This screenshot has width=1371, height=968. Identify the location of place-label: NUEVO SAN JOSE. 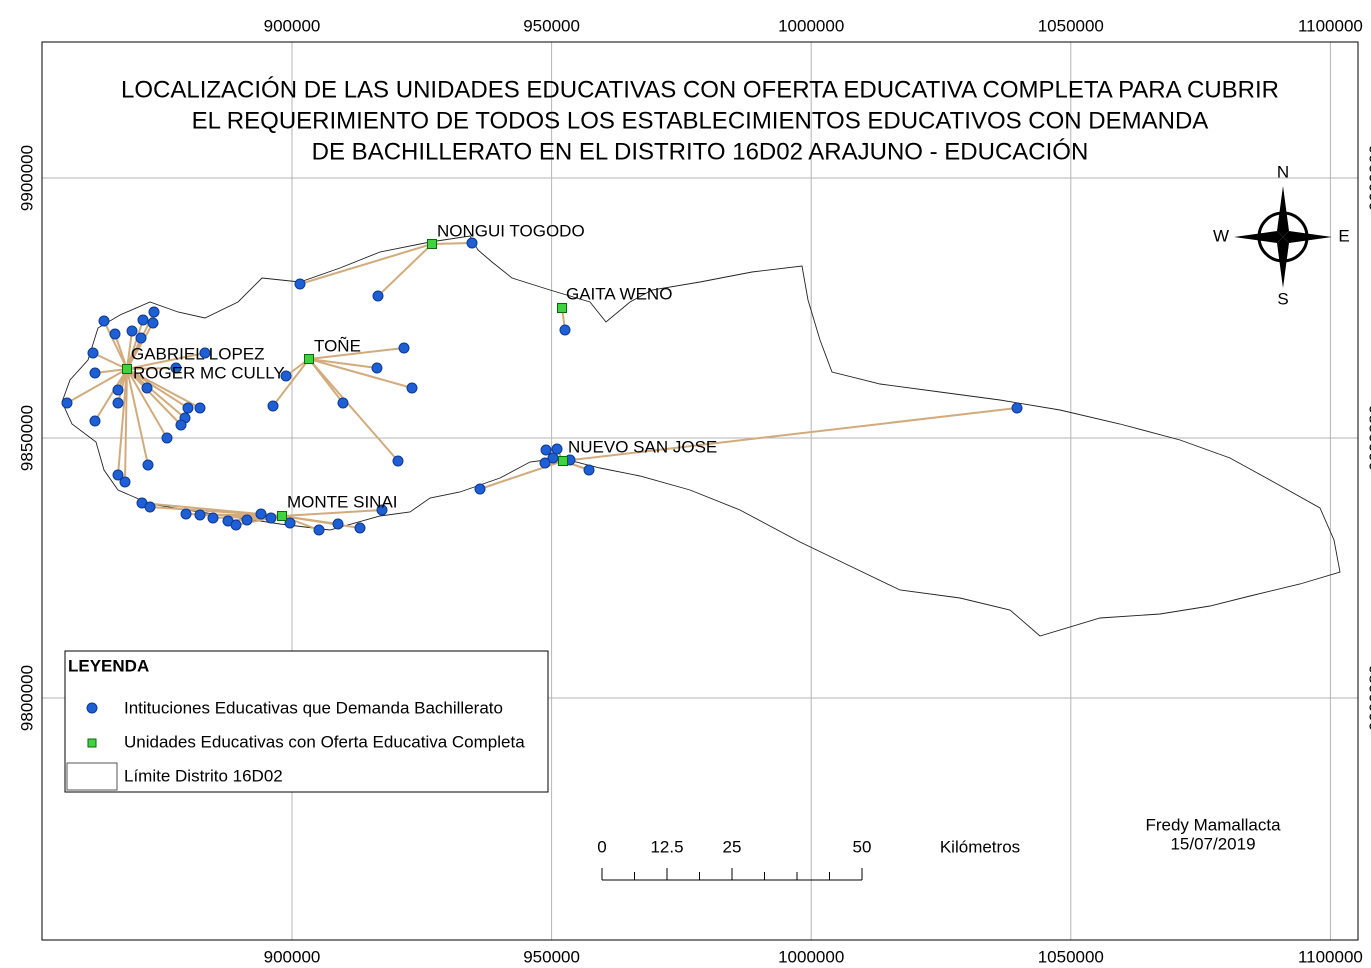
(642, 446).